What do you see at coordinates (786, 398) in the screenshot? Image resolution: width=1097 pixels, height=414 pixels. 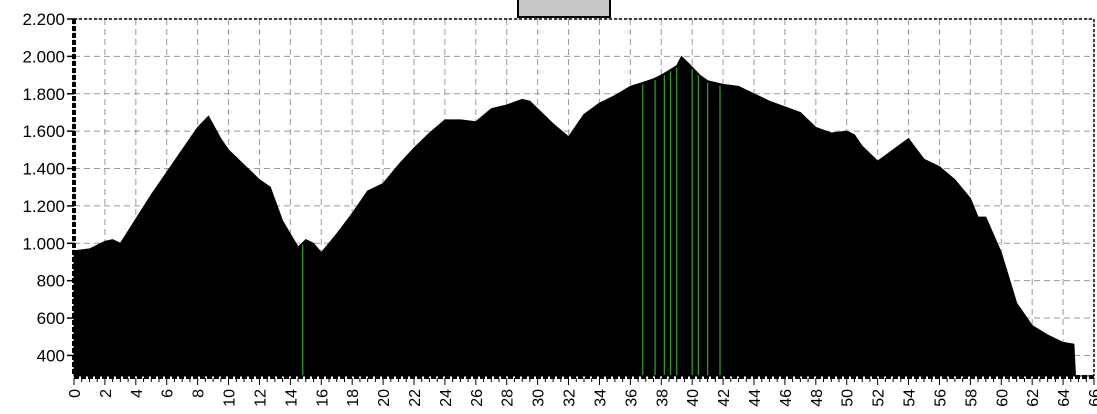 I see `x-tick-label: 46` at bounding box center [786, 398].